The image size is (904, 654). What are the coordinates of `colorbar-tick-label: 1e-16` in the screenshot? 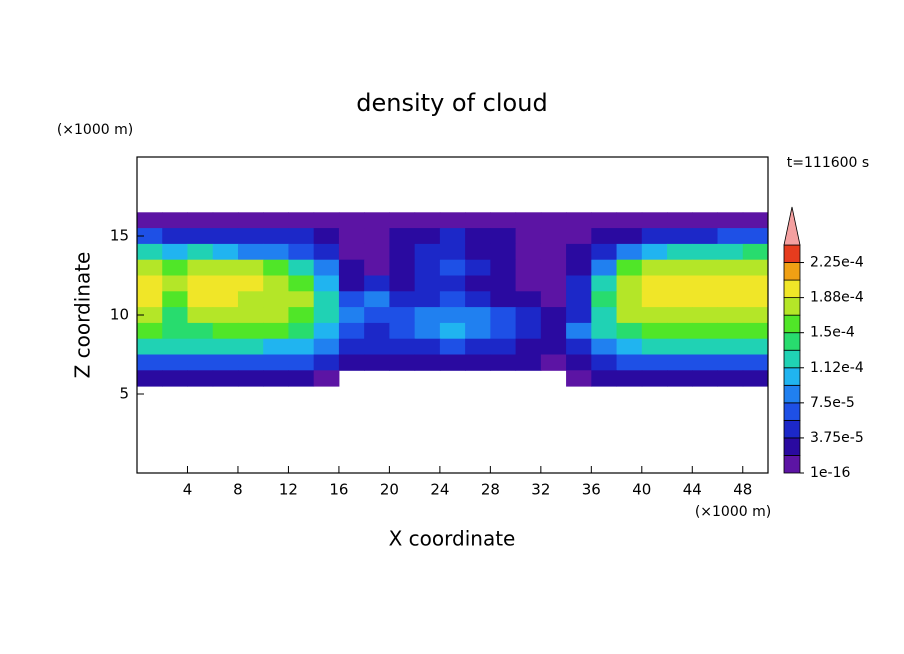 It's located at (830, 473).